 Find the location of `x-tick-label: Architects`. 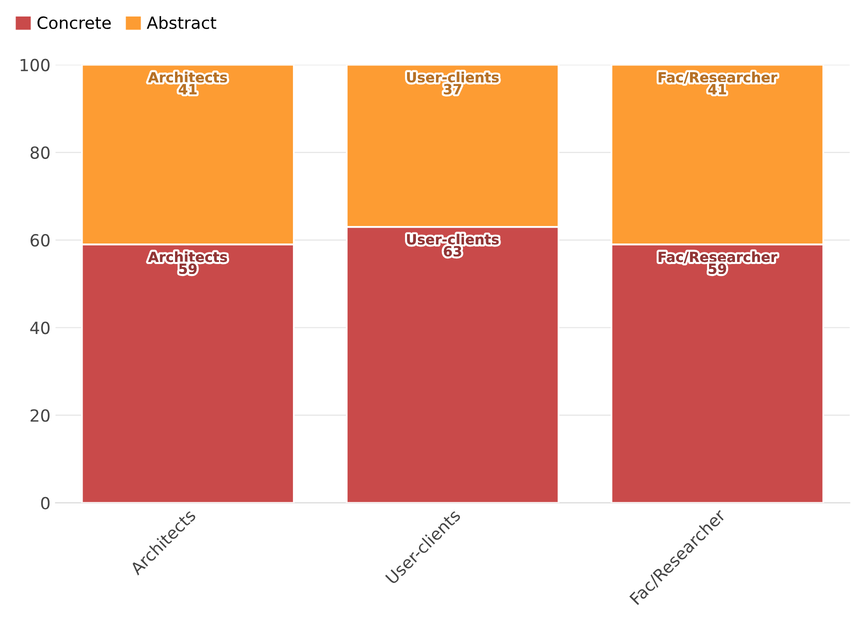

x-tick-label: Architects is located at coordinates (188, 77).